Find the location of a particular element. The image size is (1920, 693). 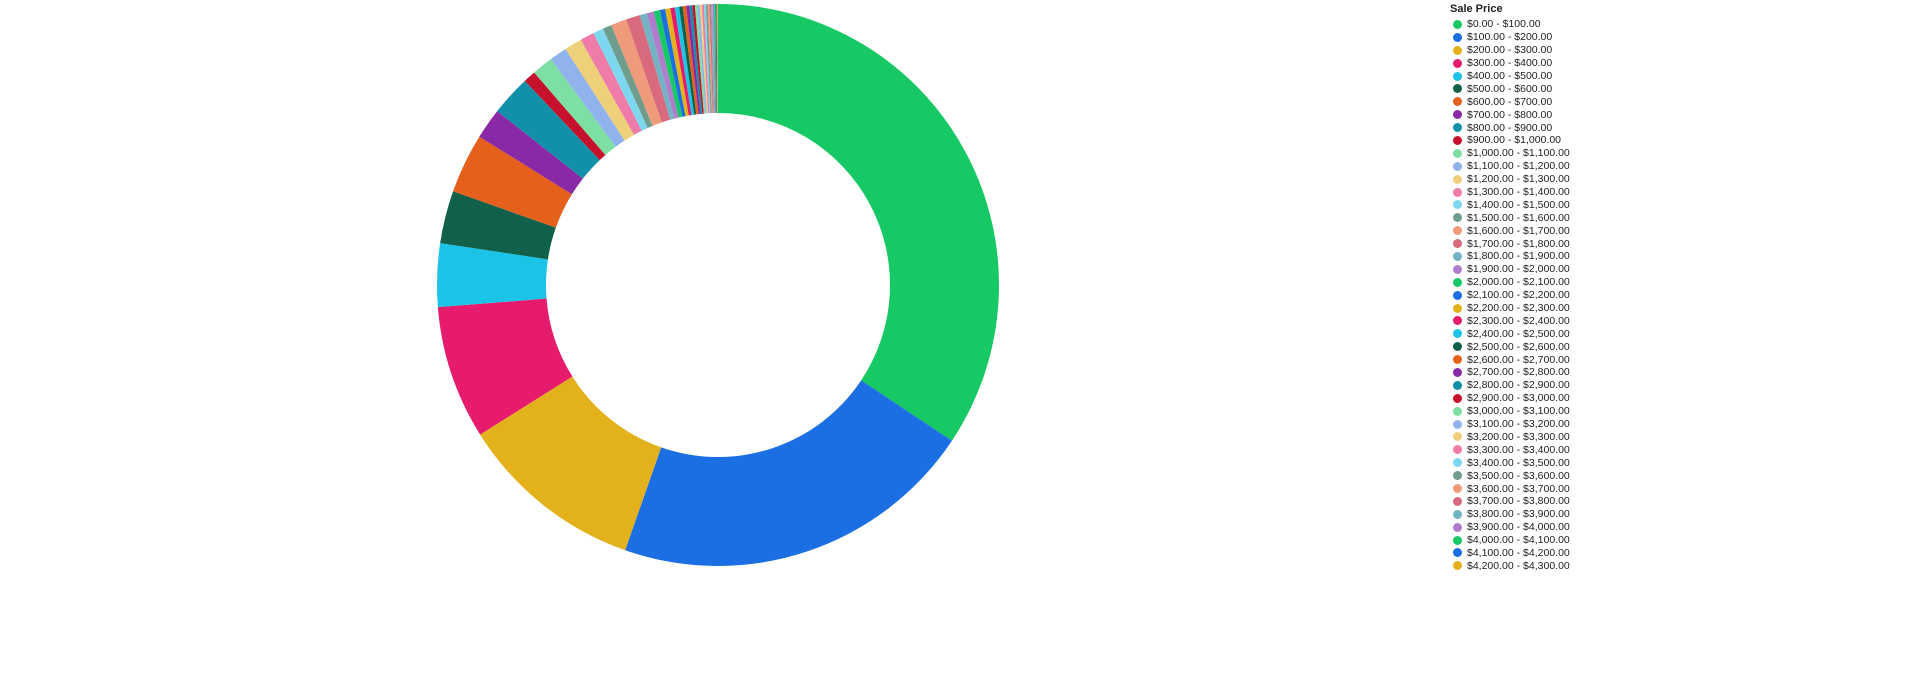

legend-item: $2,700.00 - $2,800.00 is located at coordinates (1685, 372).